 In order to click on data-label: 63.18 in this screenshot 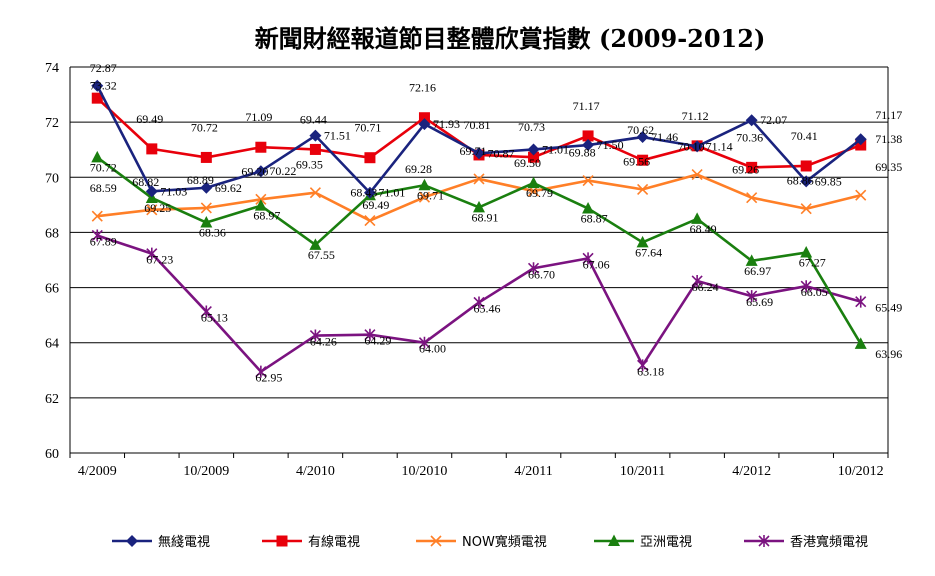, I will do `click(650, 371)`.